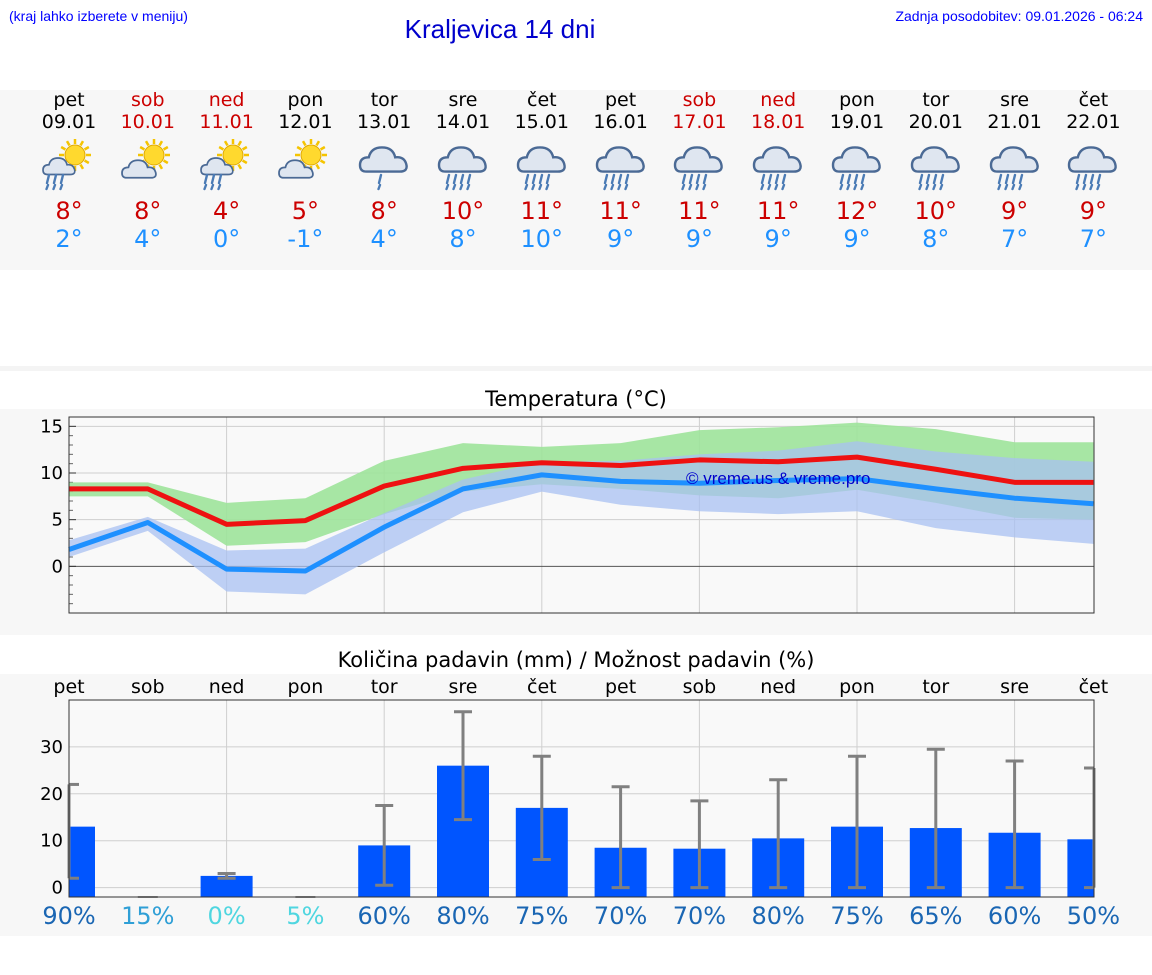  What do you see at coordinates (935, 122) in the screenshot?
I see `day-date: 20.01` at bounding box center [935, 122].